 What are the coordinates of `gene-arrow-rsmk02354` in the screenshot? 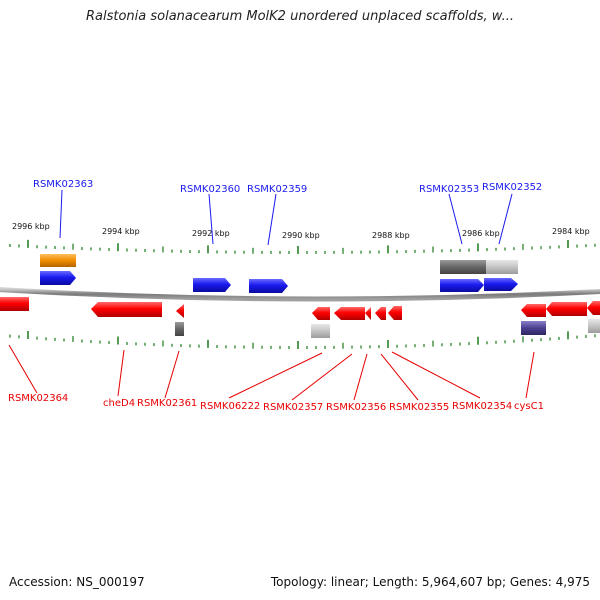 It's located at (395, 313).